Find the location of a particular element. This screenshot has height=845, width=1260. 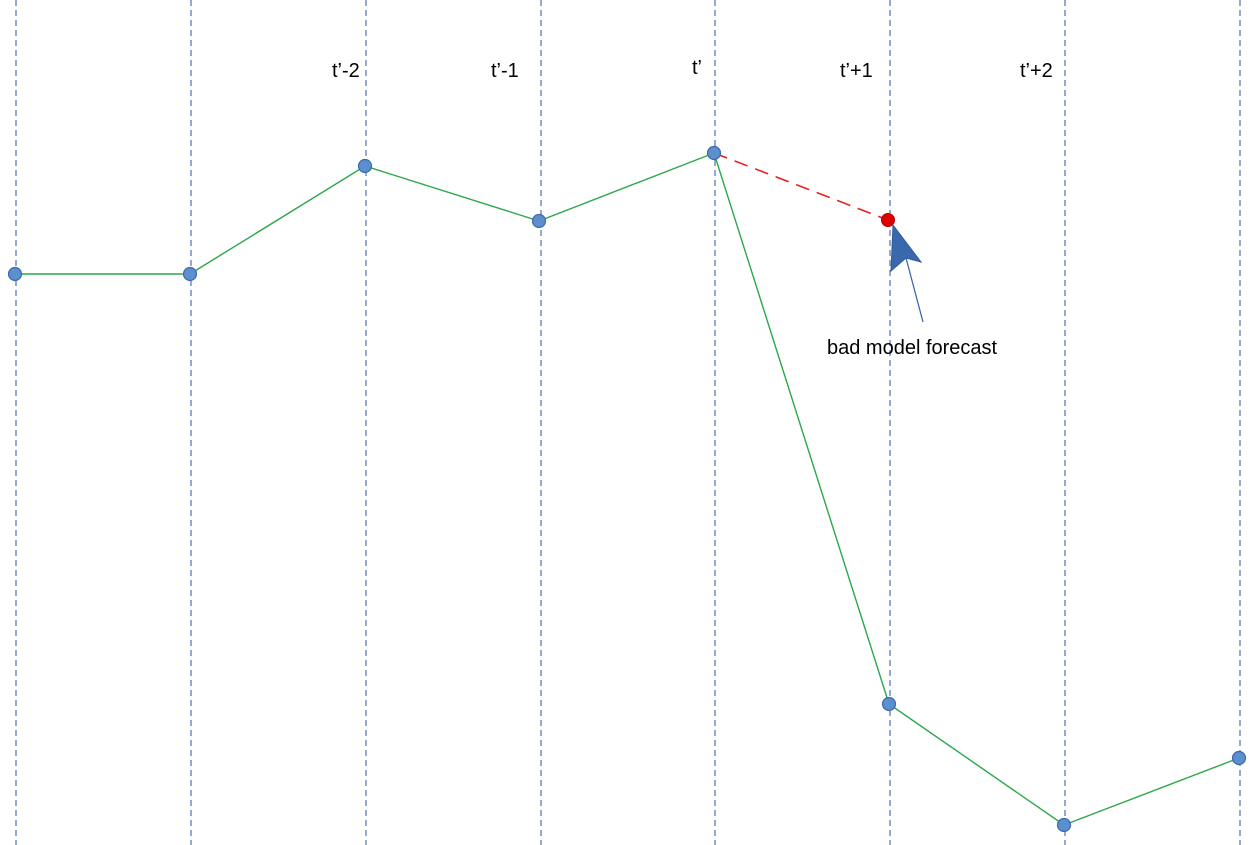

time-label-t-minus-1: t’-1 is located at coordinates (505, 71).